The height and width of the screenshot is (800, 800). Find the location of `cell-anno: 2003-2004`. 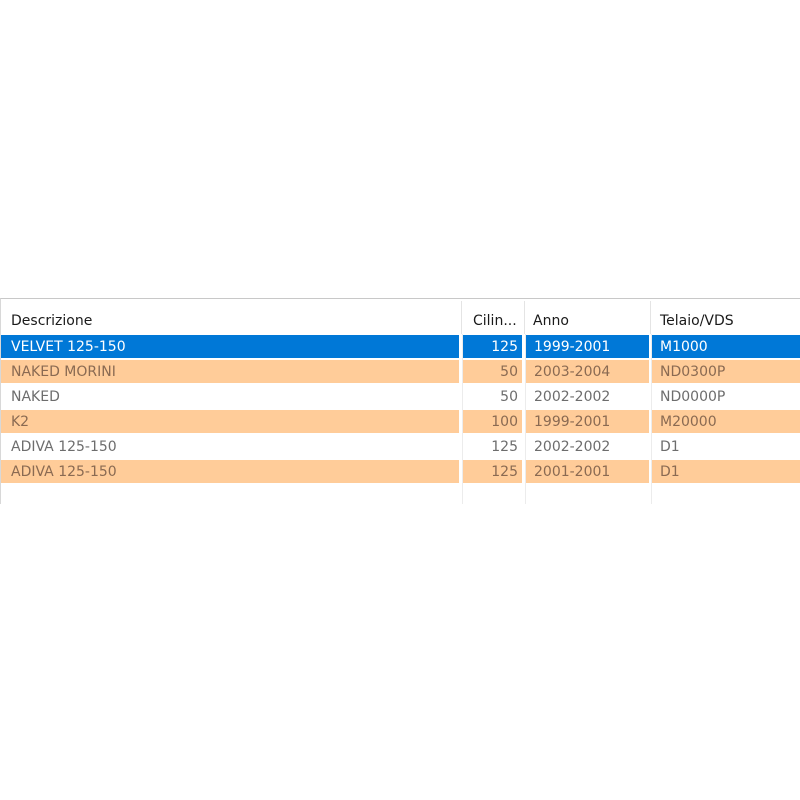

cell-anno: 2003-2004 is located at coordinates (587, 371).